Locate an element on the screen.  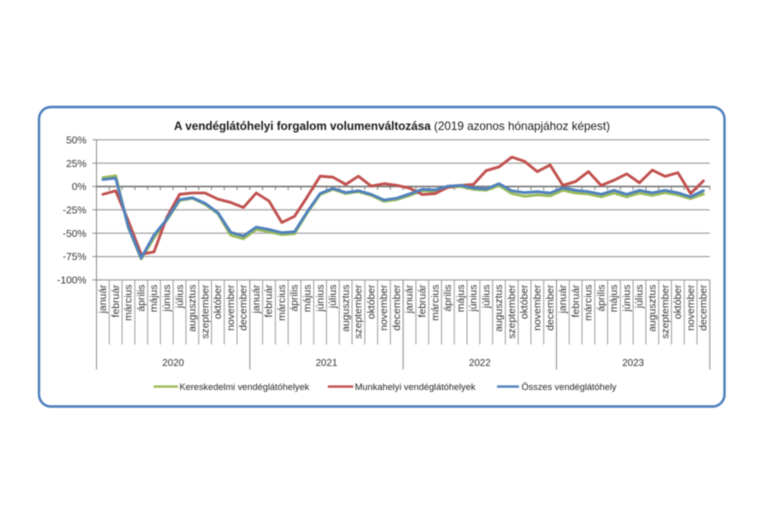
svg-text: -100% is located at coordinates (71, 281).